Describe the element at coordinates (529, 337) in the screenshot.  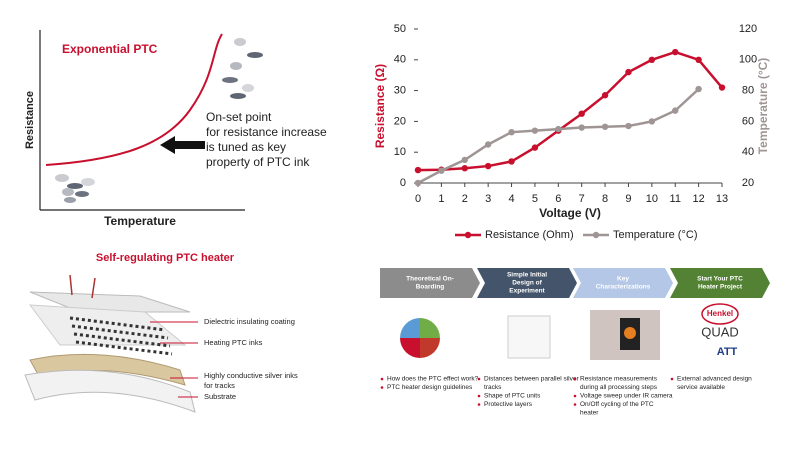
I see `design-icon` at that location.